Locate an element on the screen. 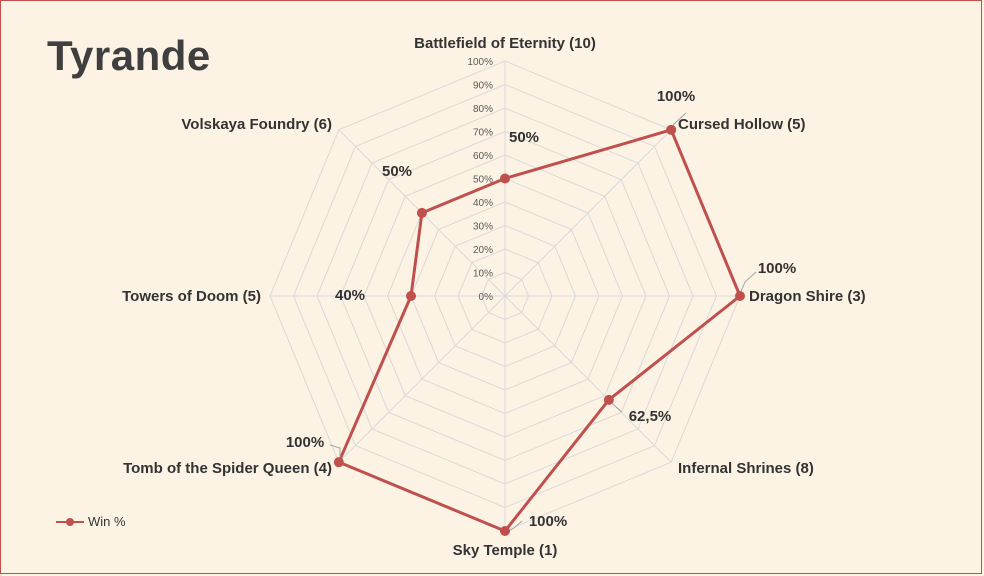 The height and width of the screenshot is (576, 984). legend-swatch is located at coordinates (70, 522).